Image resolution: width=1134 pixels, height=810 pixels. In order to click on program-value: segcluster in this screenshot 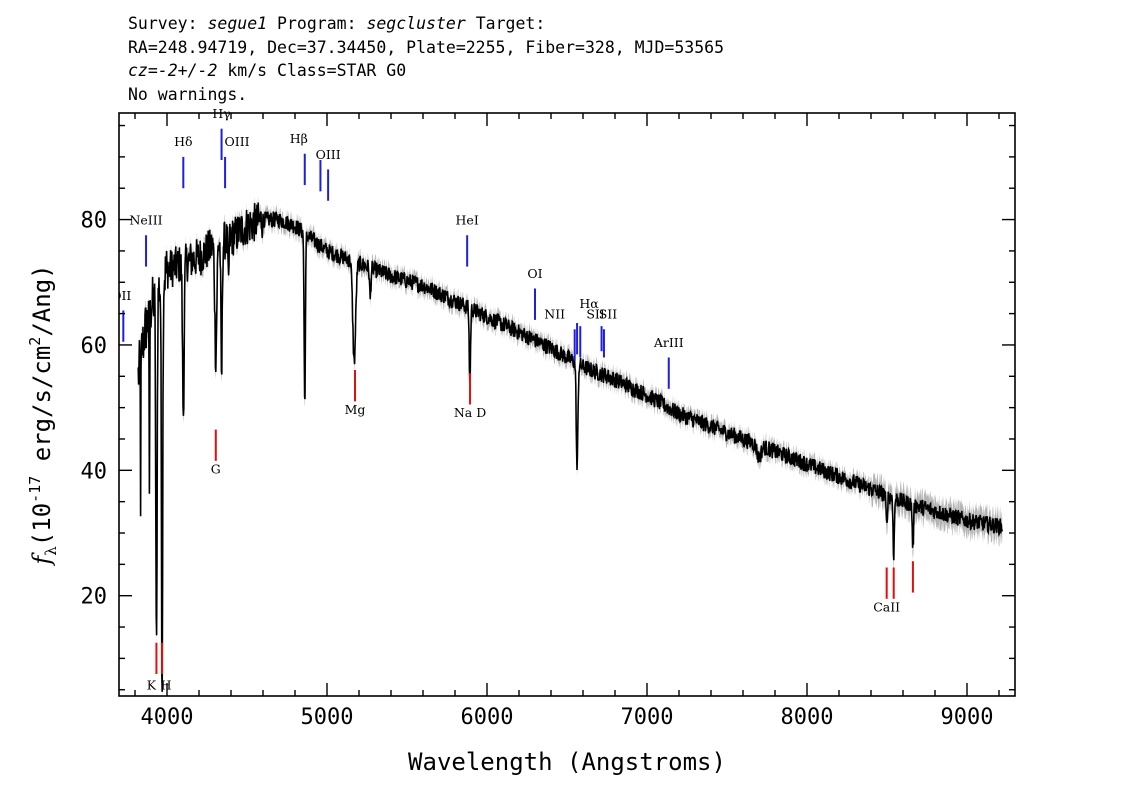, I will do `click(416, 23)`.